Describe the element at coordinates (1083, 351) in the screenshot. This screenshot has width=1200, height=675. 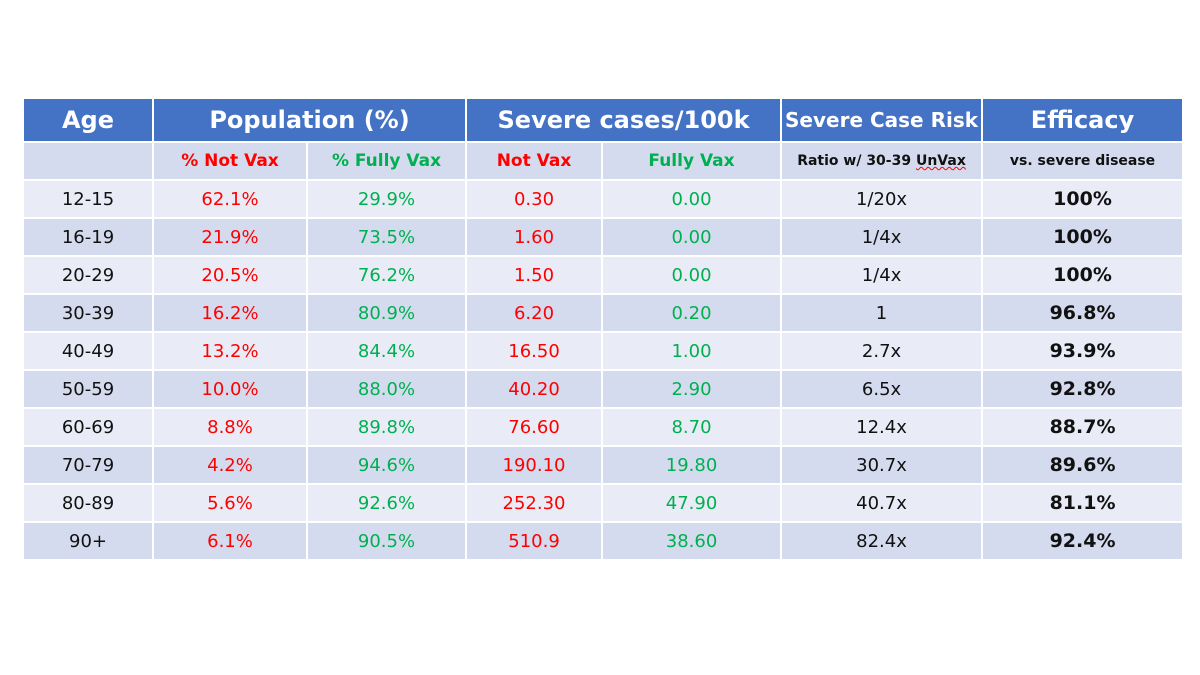
I see `cell-efficacy: 93.9%` at that location.